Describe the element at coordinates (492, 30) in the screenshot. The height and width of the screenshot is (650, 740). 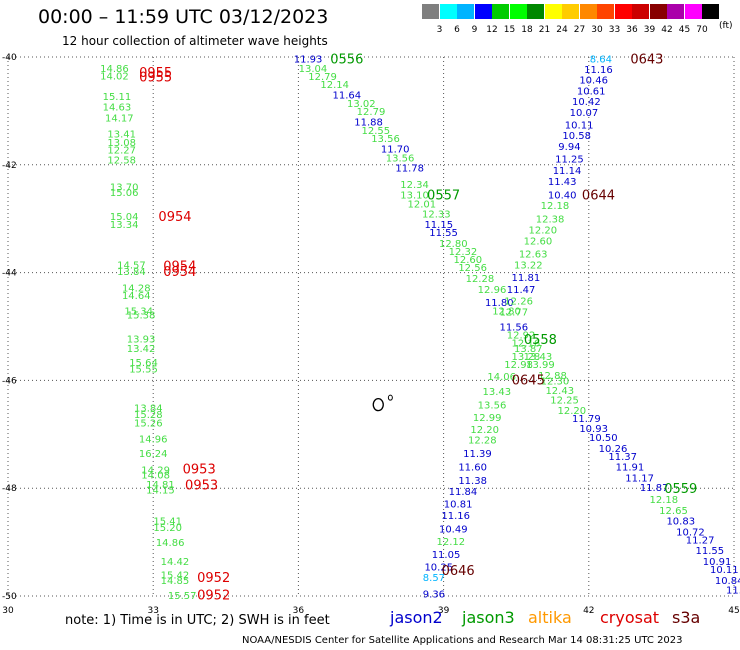
I see `colorbar-label: 12` at that location.